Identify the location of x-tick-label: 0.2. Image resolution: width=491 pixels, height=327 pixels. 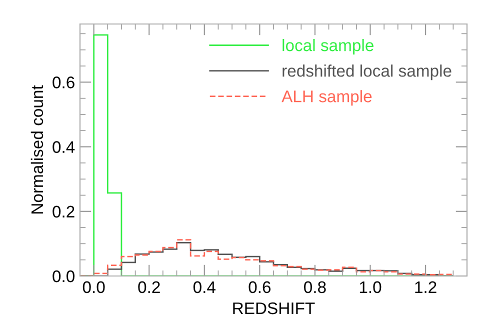
(149, 287).